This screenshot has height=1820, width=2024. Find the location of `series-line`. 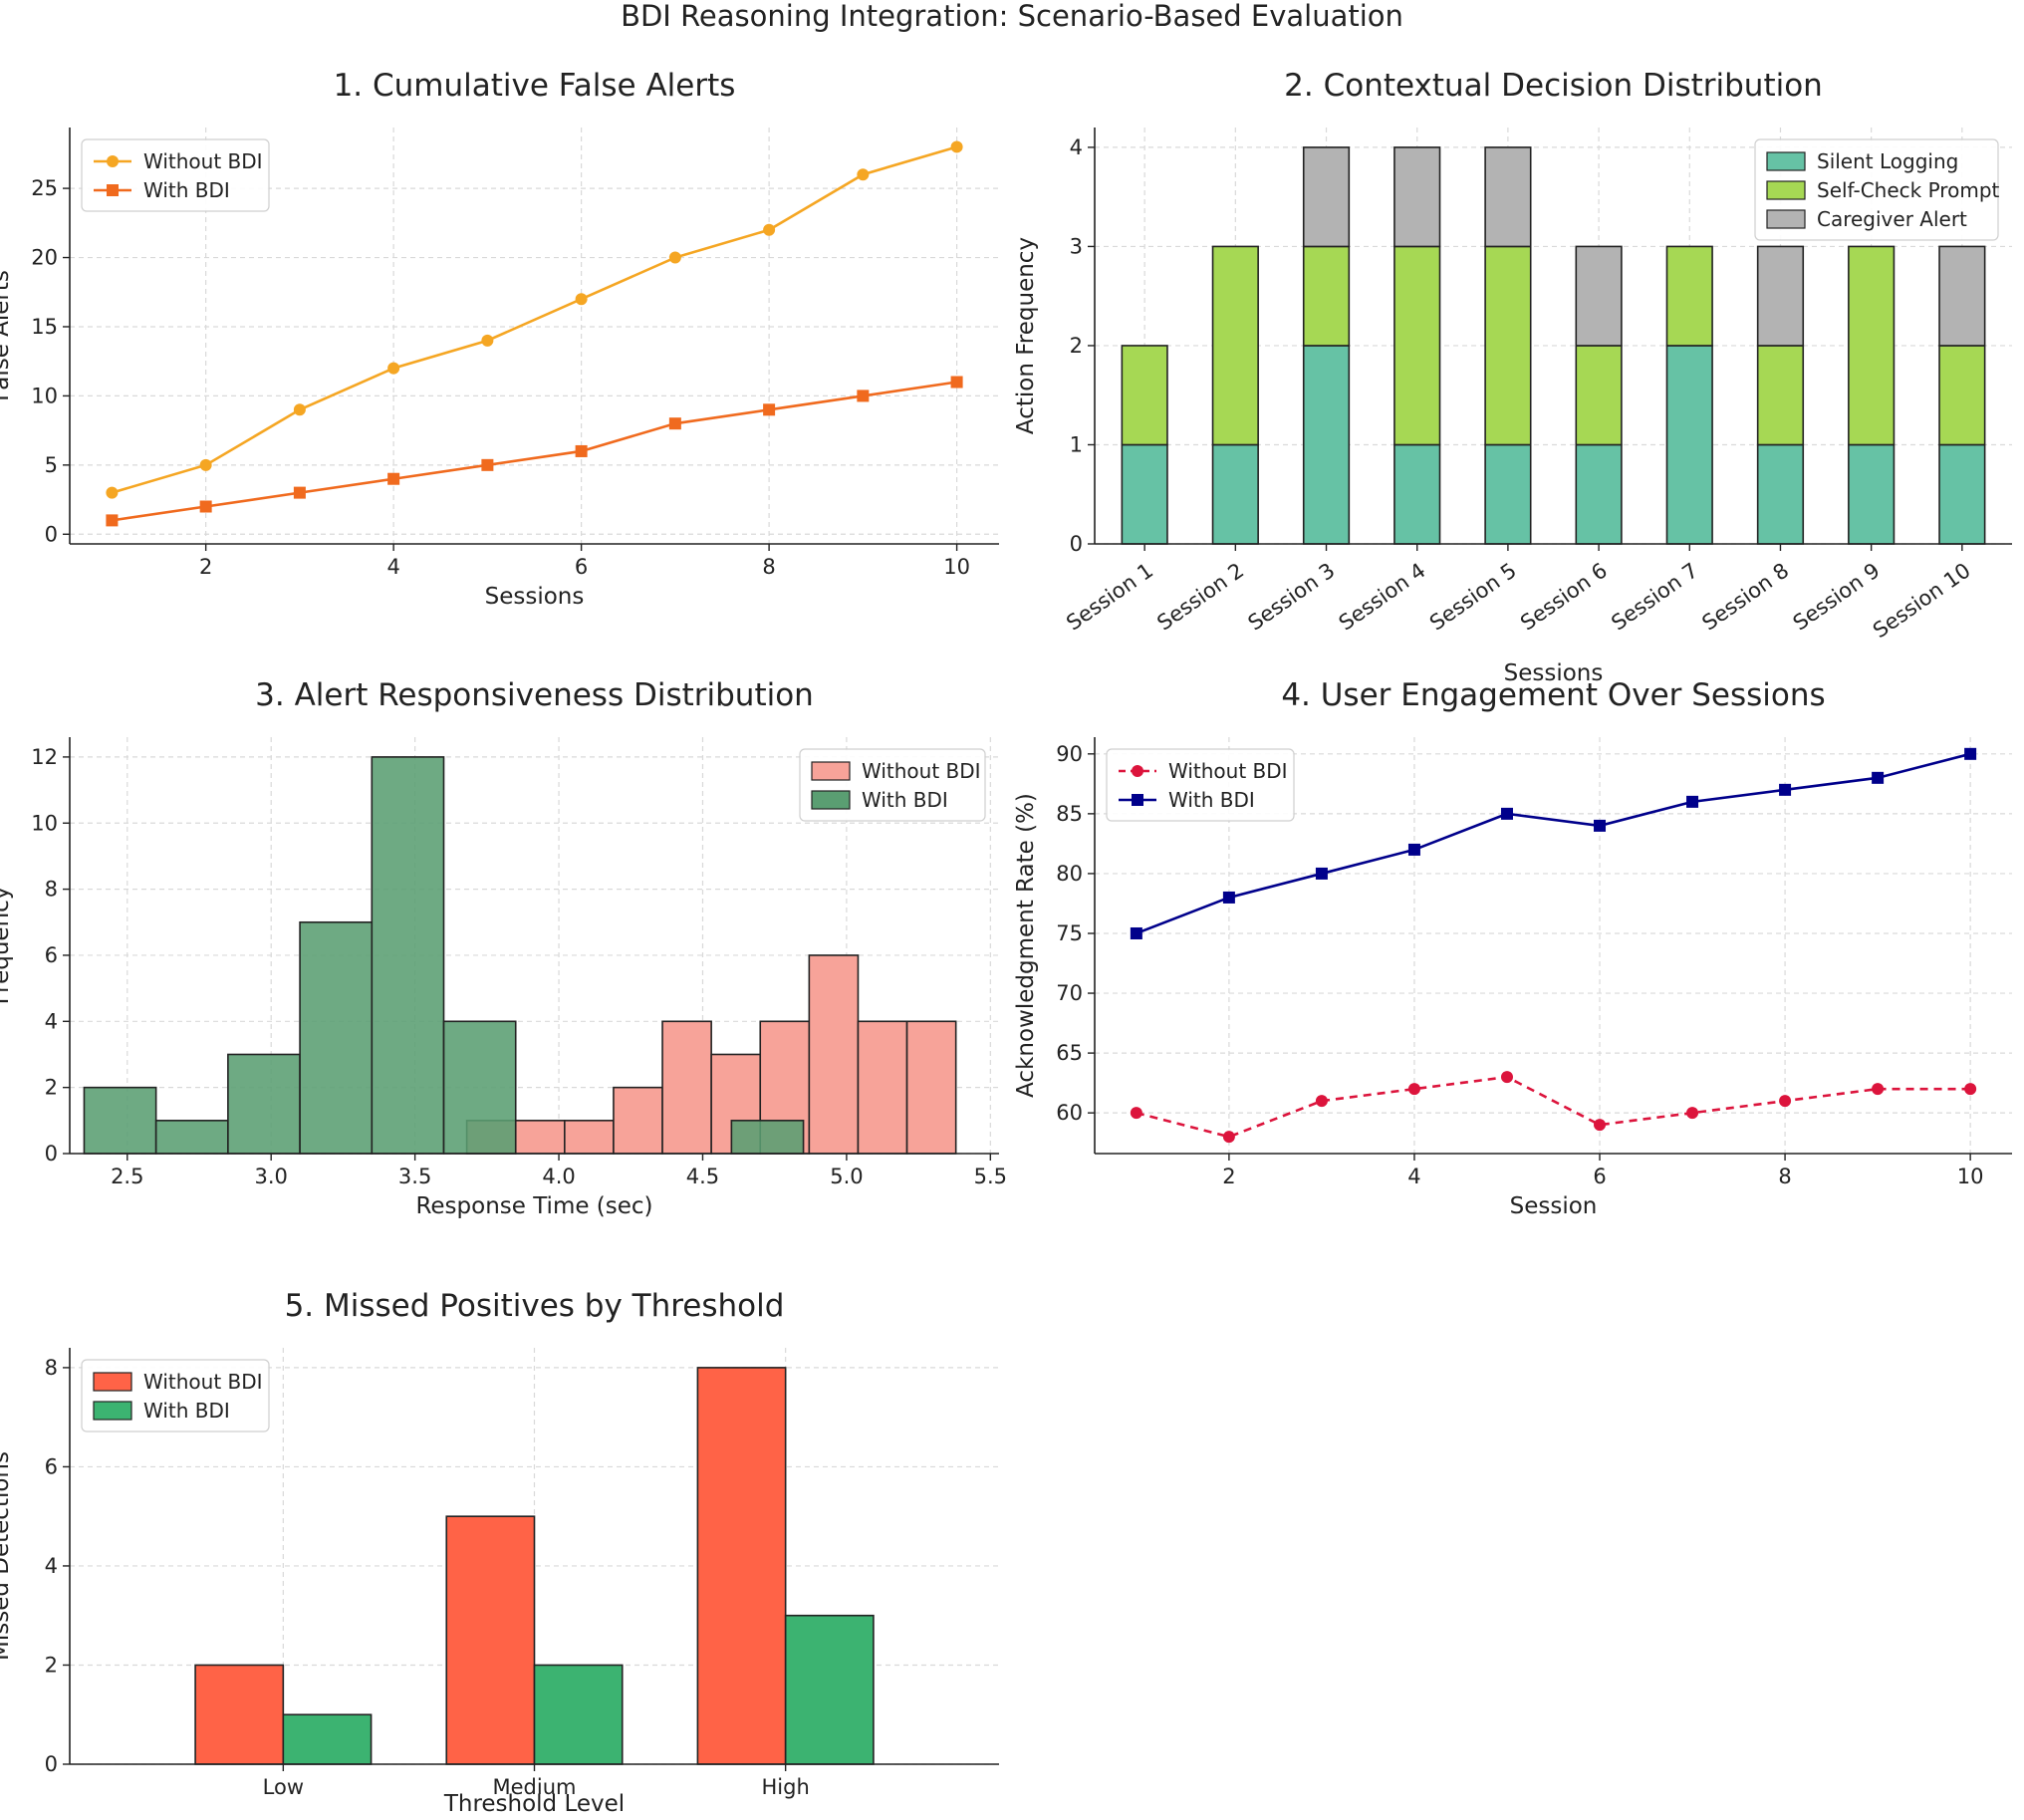

series-line is located at coordinates (1553, 1107).